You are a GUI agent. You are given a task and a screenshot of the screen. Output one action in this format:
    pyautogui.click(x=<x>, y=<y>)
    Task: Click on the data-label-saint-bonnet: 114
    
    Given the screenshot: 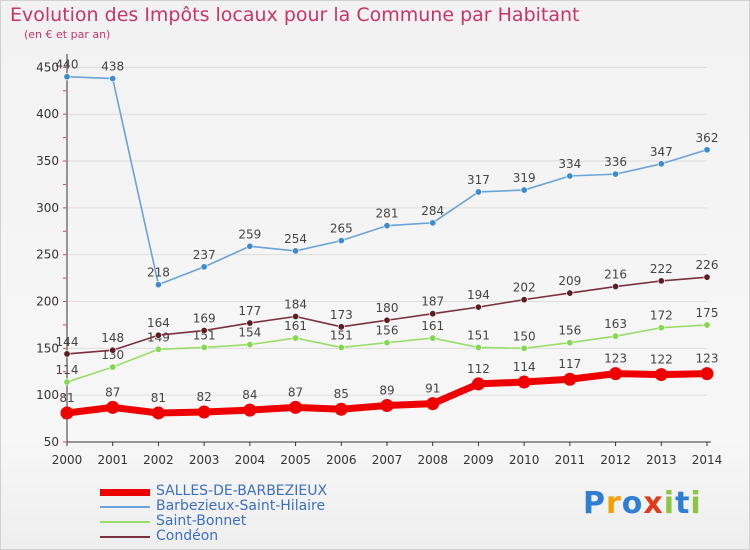 What is the action you would take?
    pyautogui.click(x=67, y=370)
    